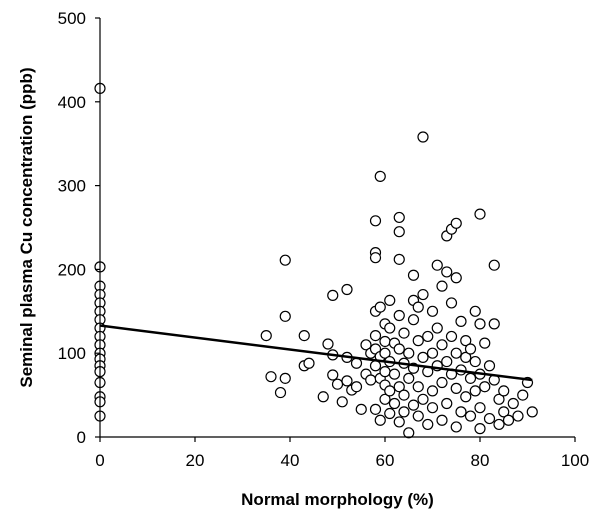 The image size is (602, 524). What do you see at coordinates (72, 269) in the screenshot?
I see `y-tick-label: 200` at bounding box center [72, 269].